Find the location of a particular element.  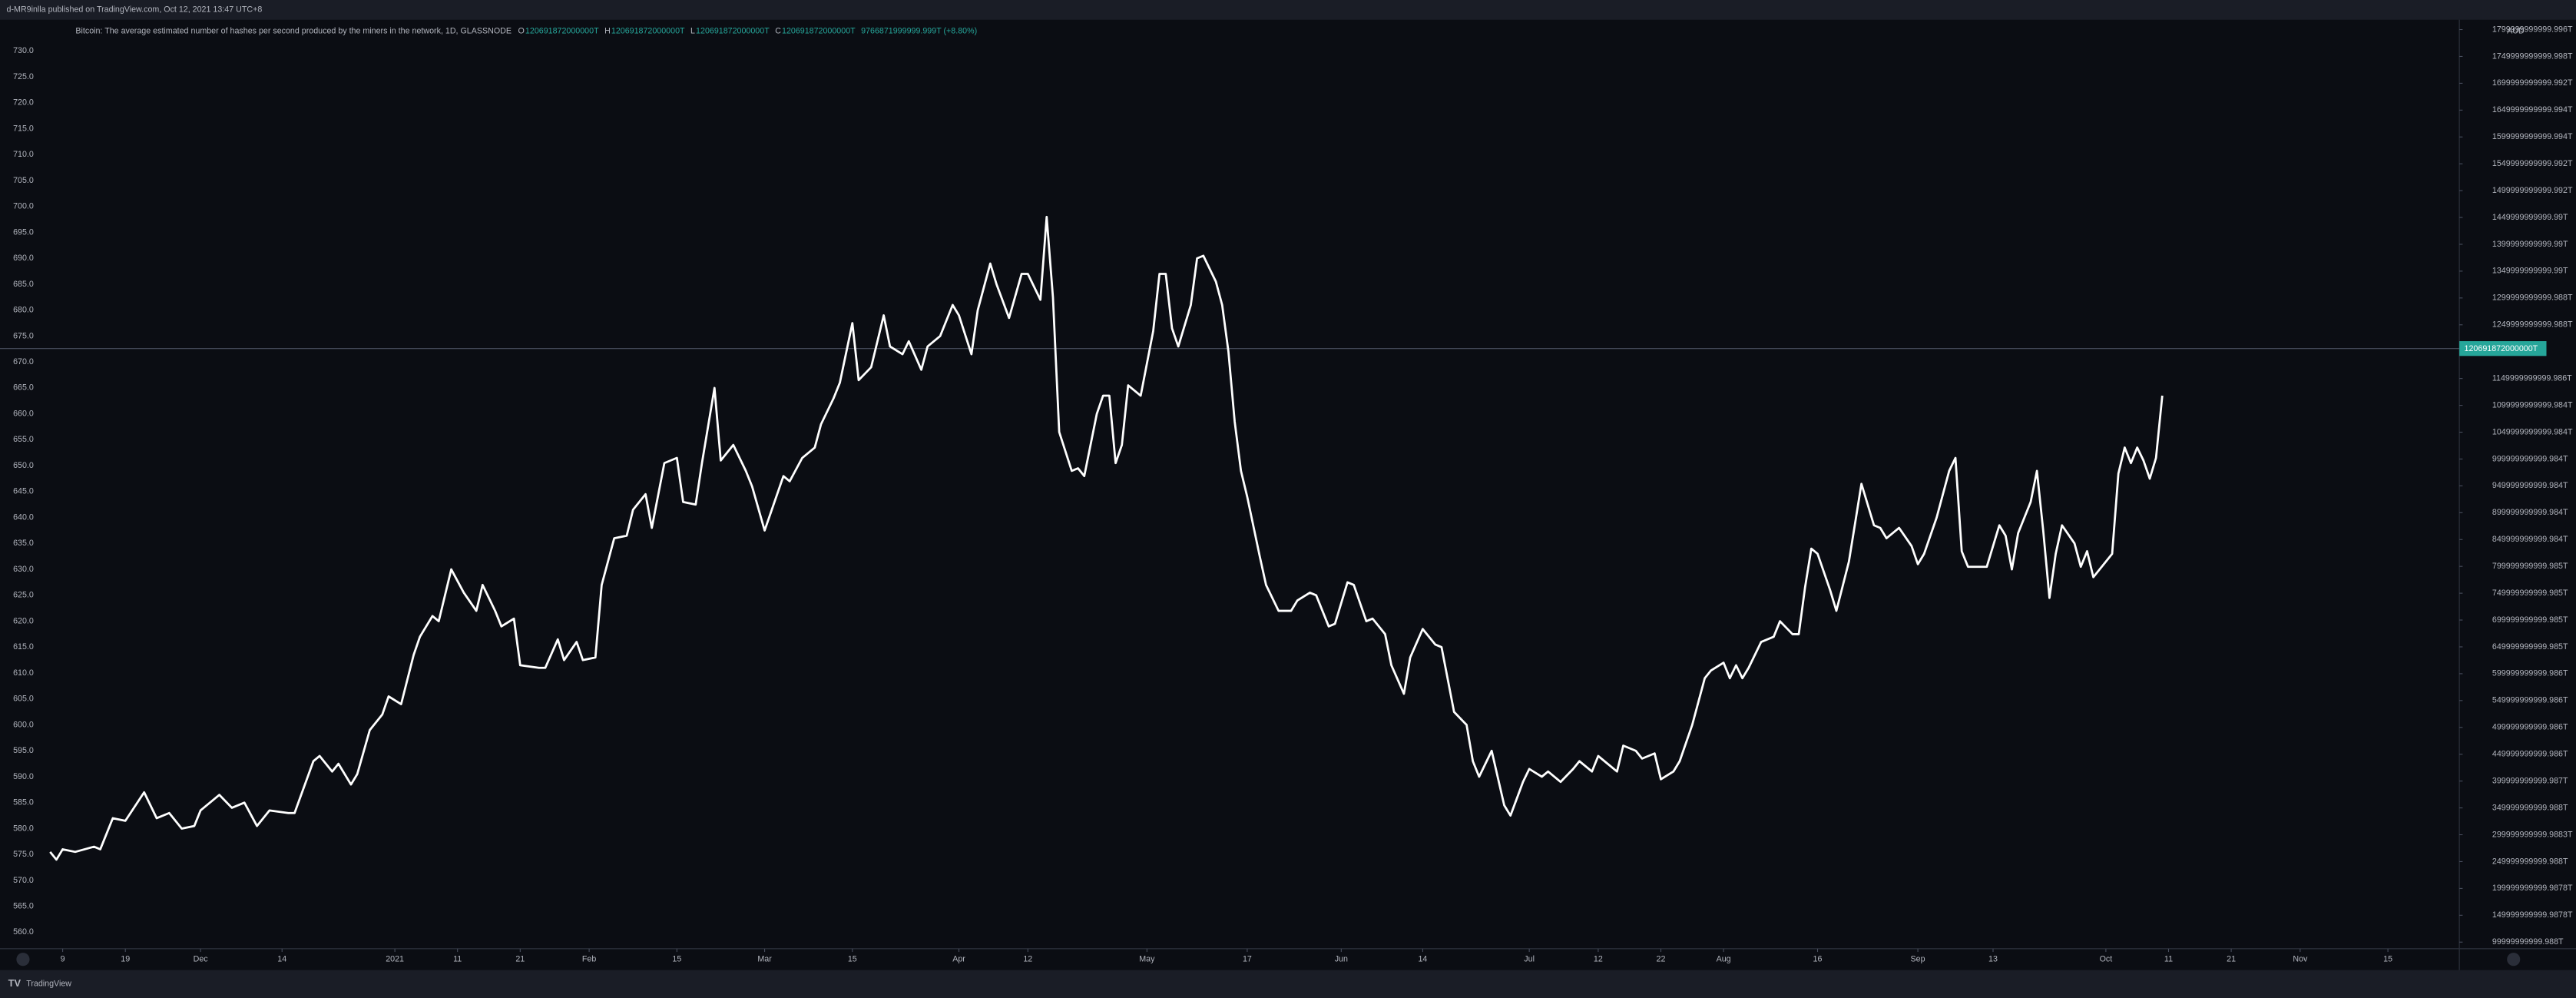

y-tick-label: 730.0 is located at coordinates (23, 50).